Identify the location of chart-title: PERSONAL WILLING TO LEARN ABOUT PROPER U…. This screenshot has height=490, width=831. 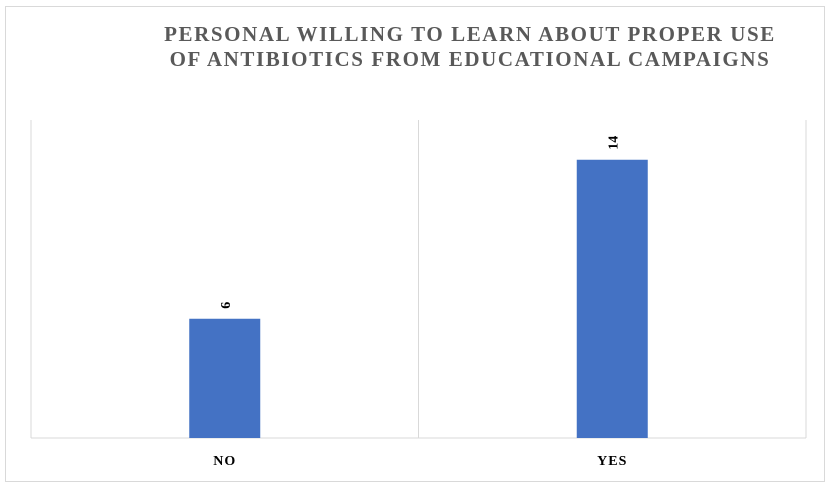
(470, 46).